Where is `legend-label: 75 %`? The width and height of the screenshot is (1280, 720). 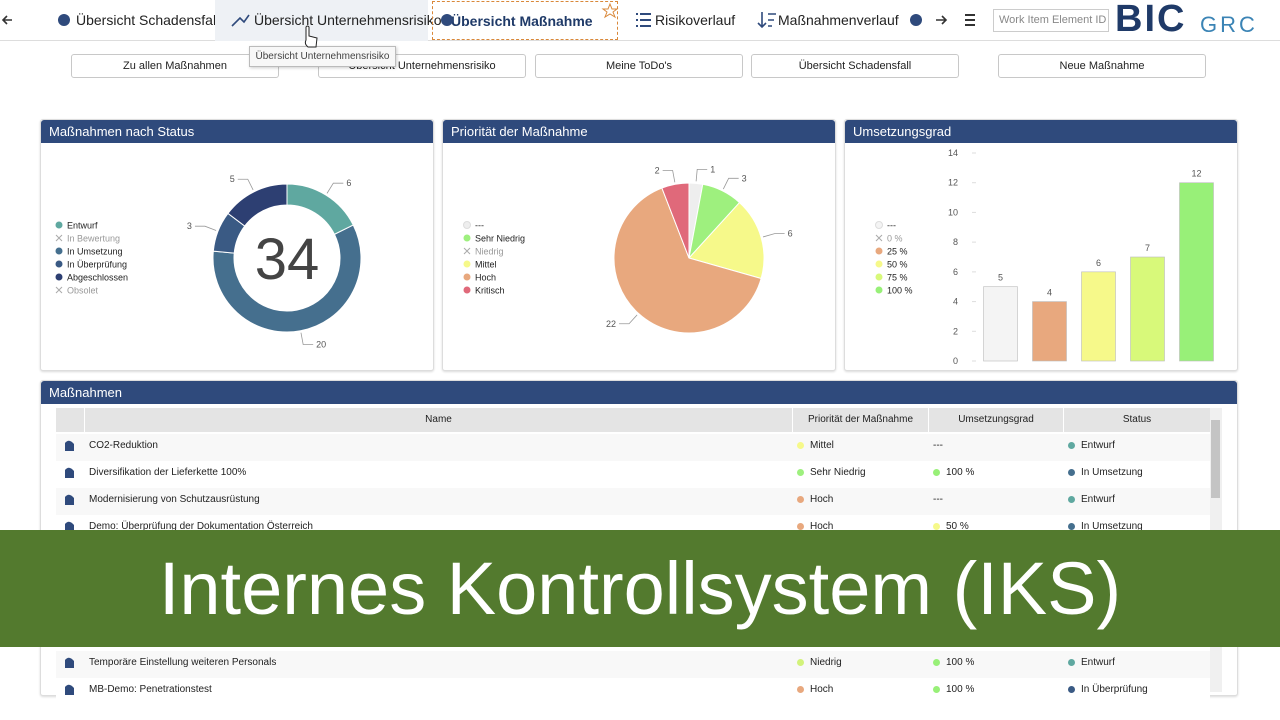
legend-label: 75 % is located at coordinates (897, 278).